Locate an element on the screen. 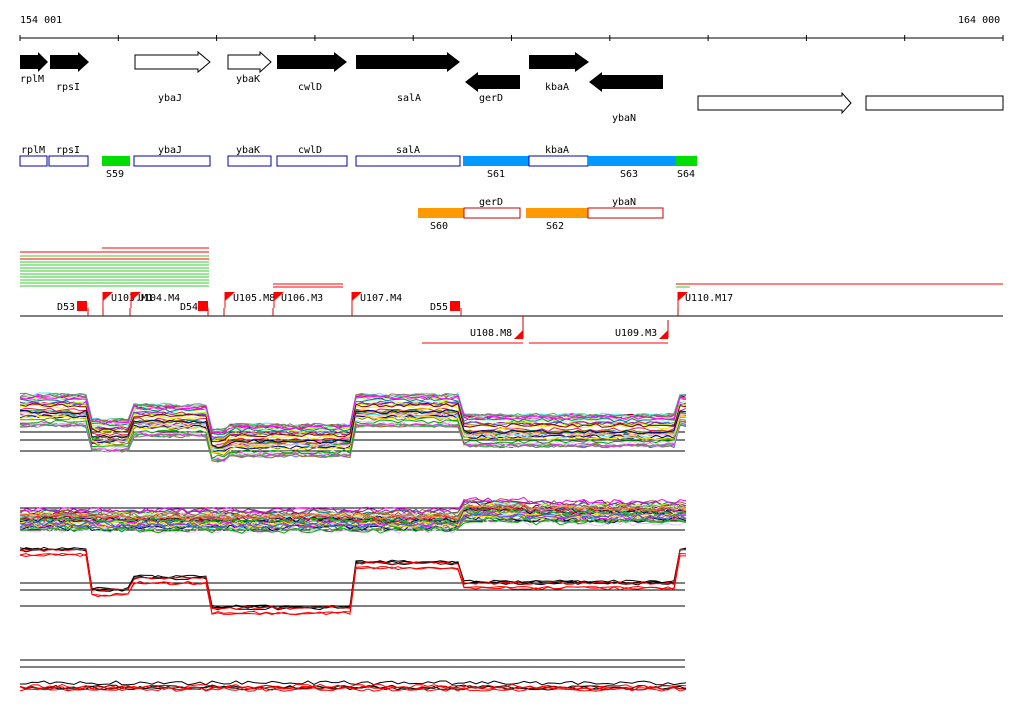 This screenshot has height=714, width=1024. site-label-D55: D55 is located at coordinates (439, 307).